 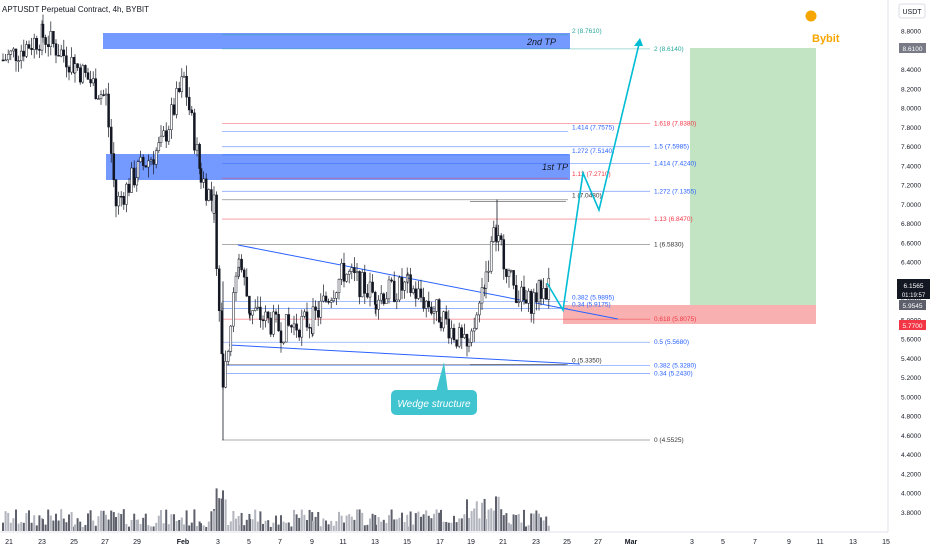 What do you see at coordinates (912, 11) in the screenshot?
I see `currency-button` at bounding box center [912, 11].